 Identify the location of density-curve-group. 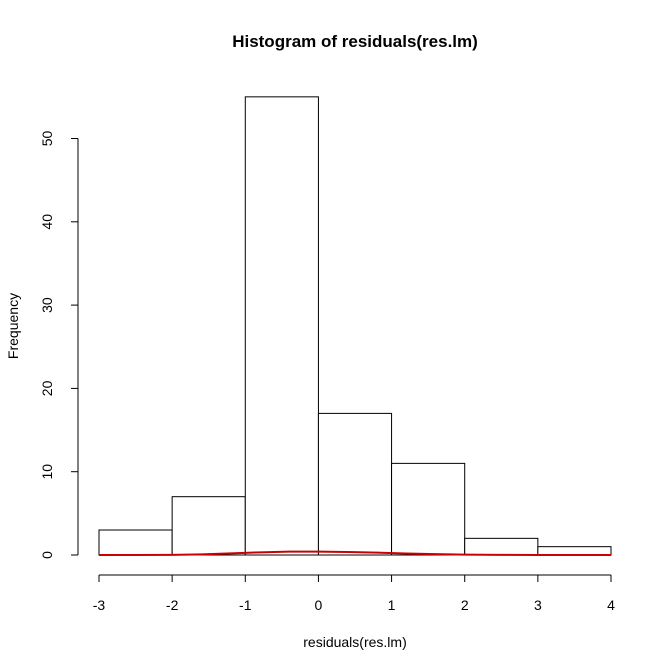
(355, 553).